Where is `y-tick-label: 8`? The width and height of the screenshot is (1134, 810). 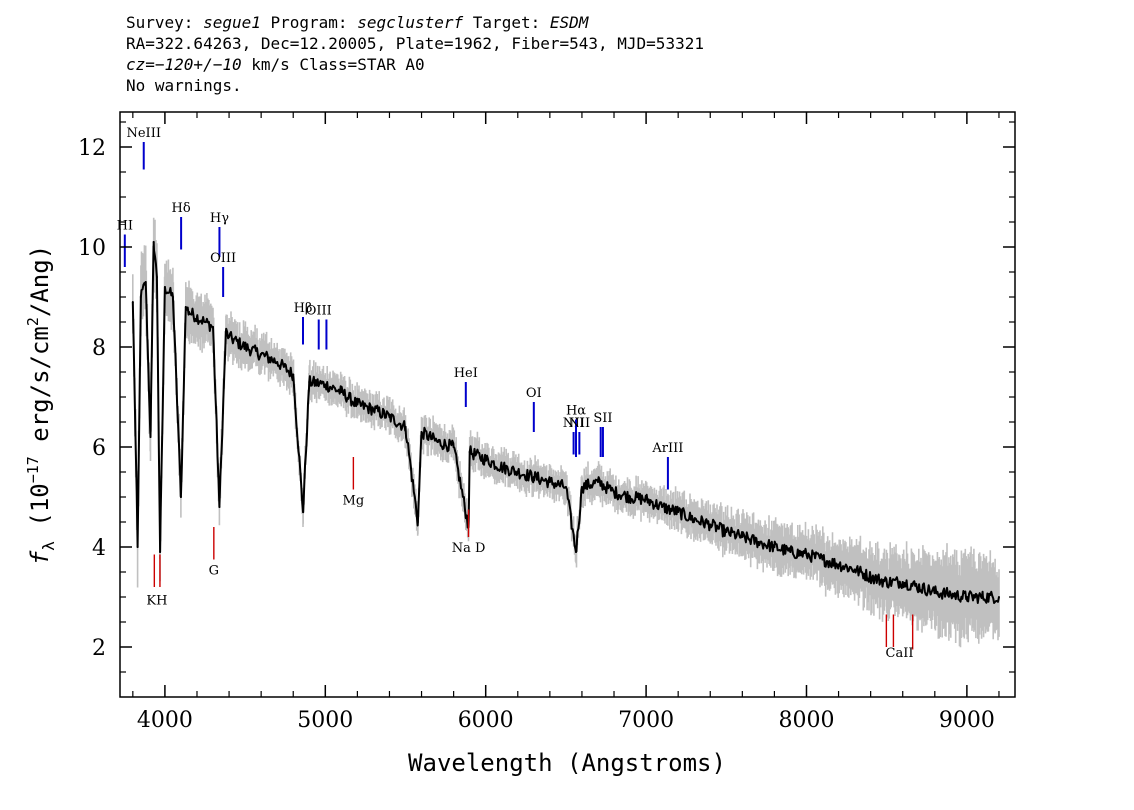 y-tick-label: 8 is located at coordinates (99, 348).